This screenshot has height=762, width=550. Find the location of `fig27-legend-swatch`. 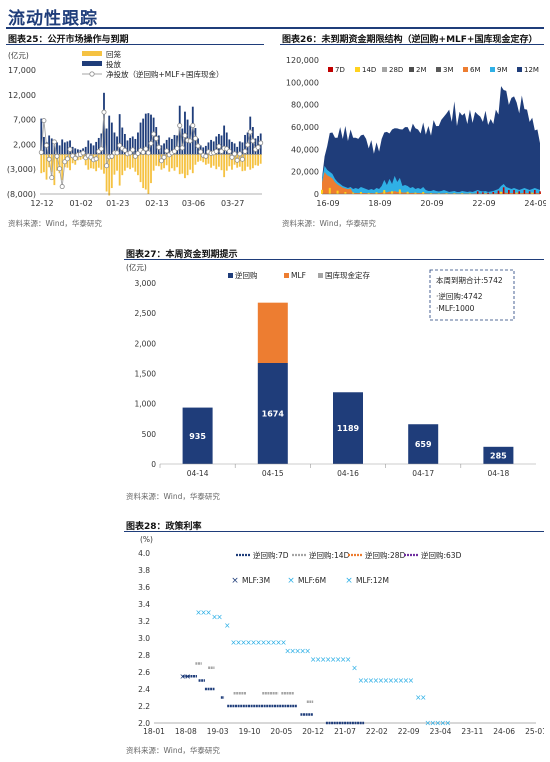

fig27-legend-swatch is located at coordinates (230, 275).